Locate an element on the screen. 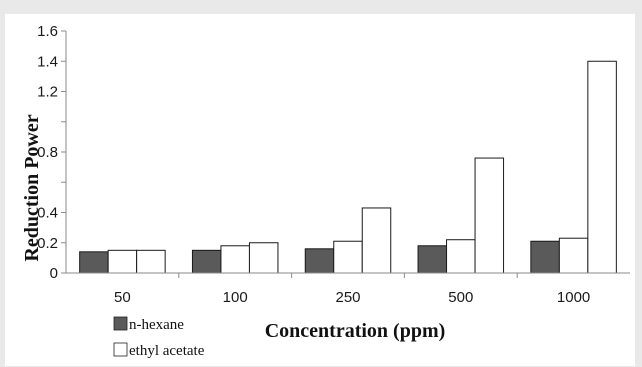 This screenshot has height=367, width=642. x-tick-label: 100 is located at coordinates (235, 297).